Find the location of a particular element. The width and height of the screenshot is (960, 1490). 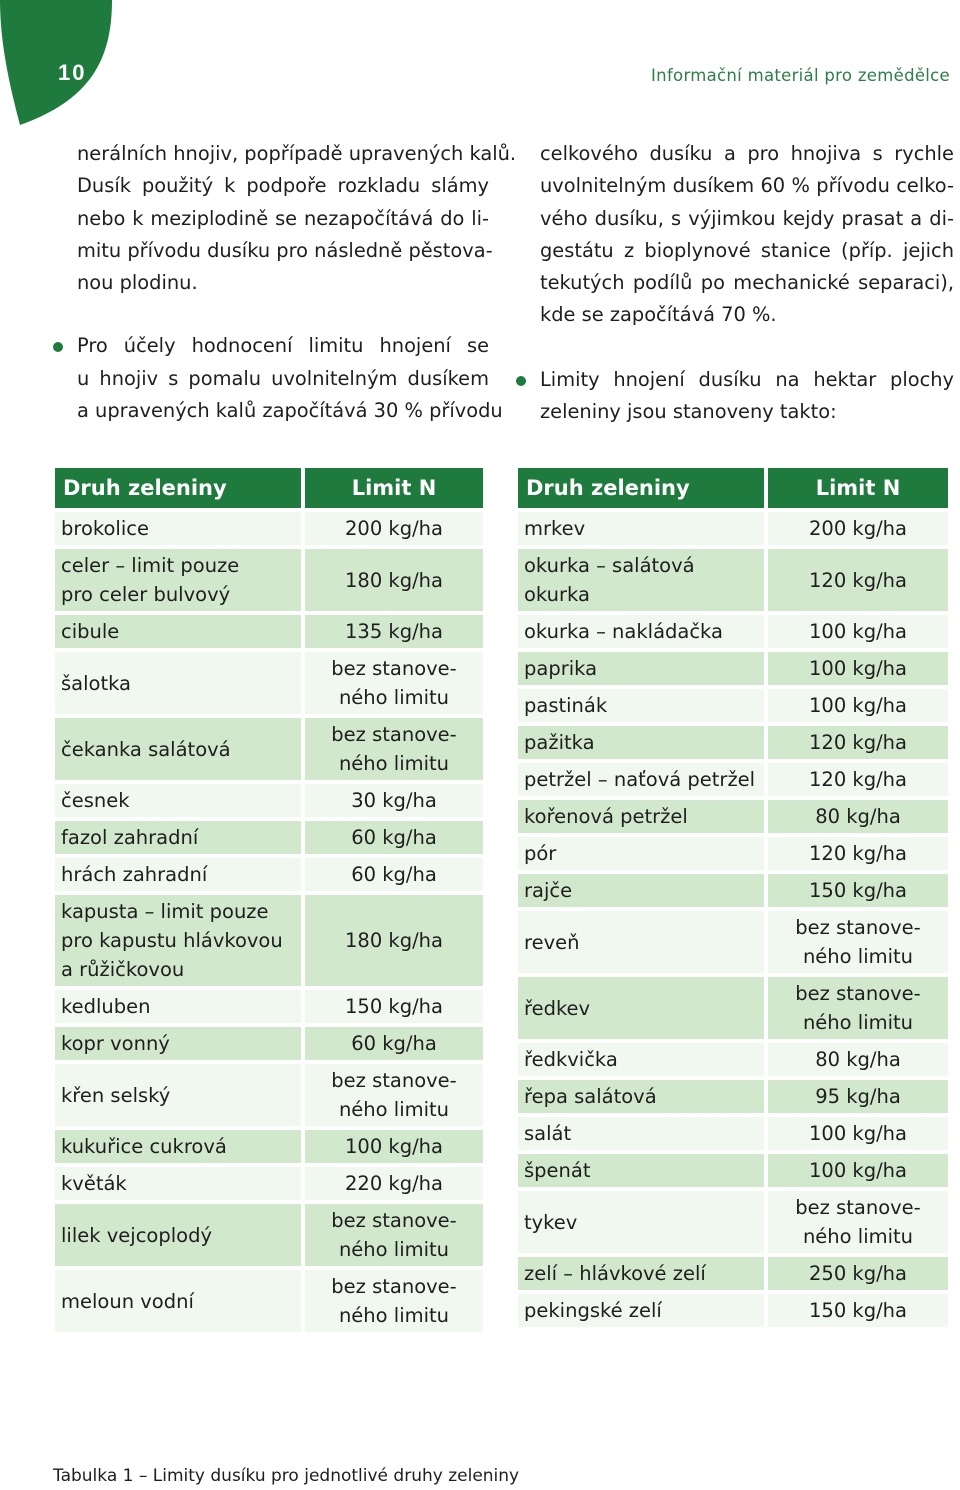

cell-text: pro kapustu hlávkovou is located at coordinates (172, 940).